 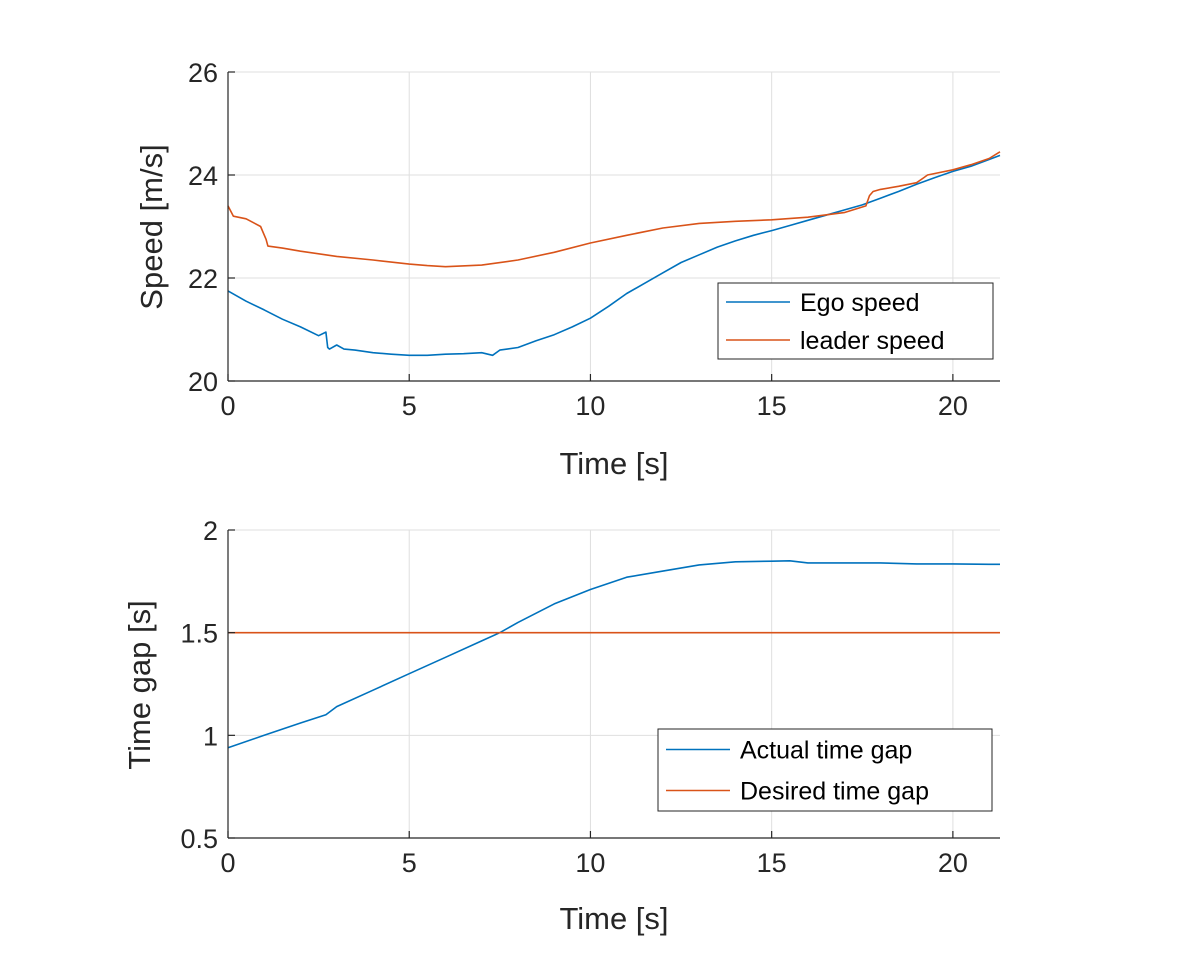 I want to click on time-gap-chart-series, so click(x=613, y=654).